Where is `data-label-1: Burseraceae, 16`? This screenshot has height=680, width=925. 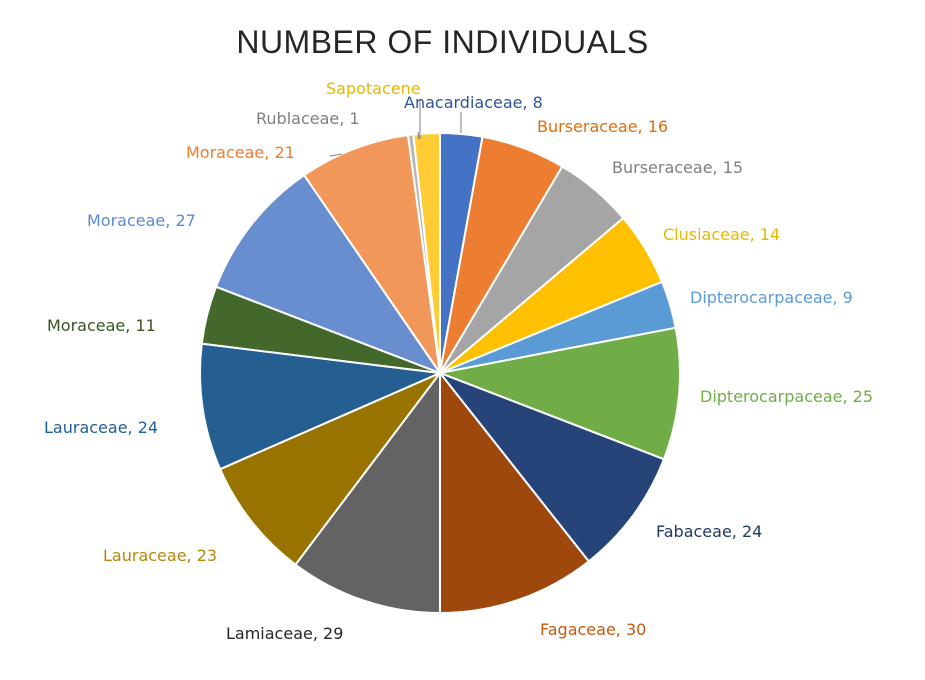
data-label-1: Burseraceae, 16 is located at coordinates (602, 126).